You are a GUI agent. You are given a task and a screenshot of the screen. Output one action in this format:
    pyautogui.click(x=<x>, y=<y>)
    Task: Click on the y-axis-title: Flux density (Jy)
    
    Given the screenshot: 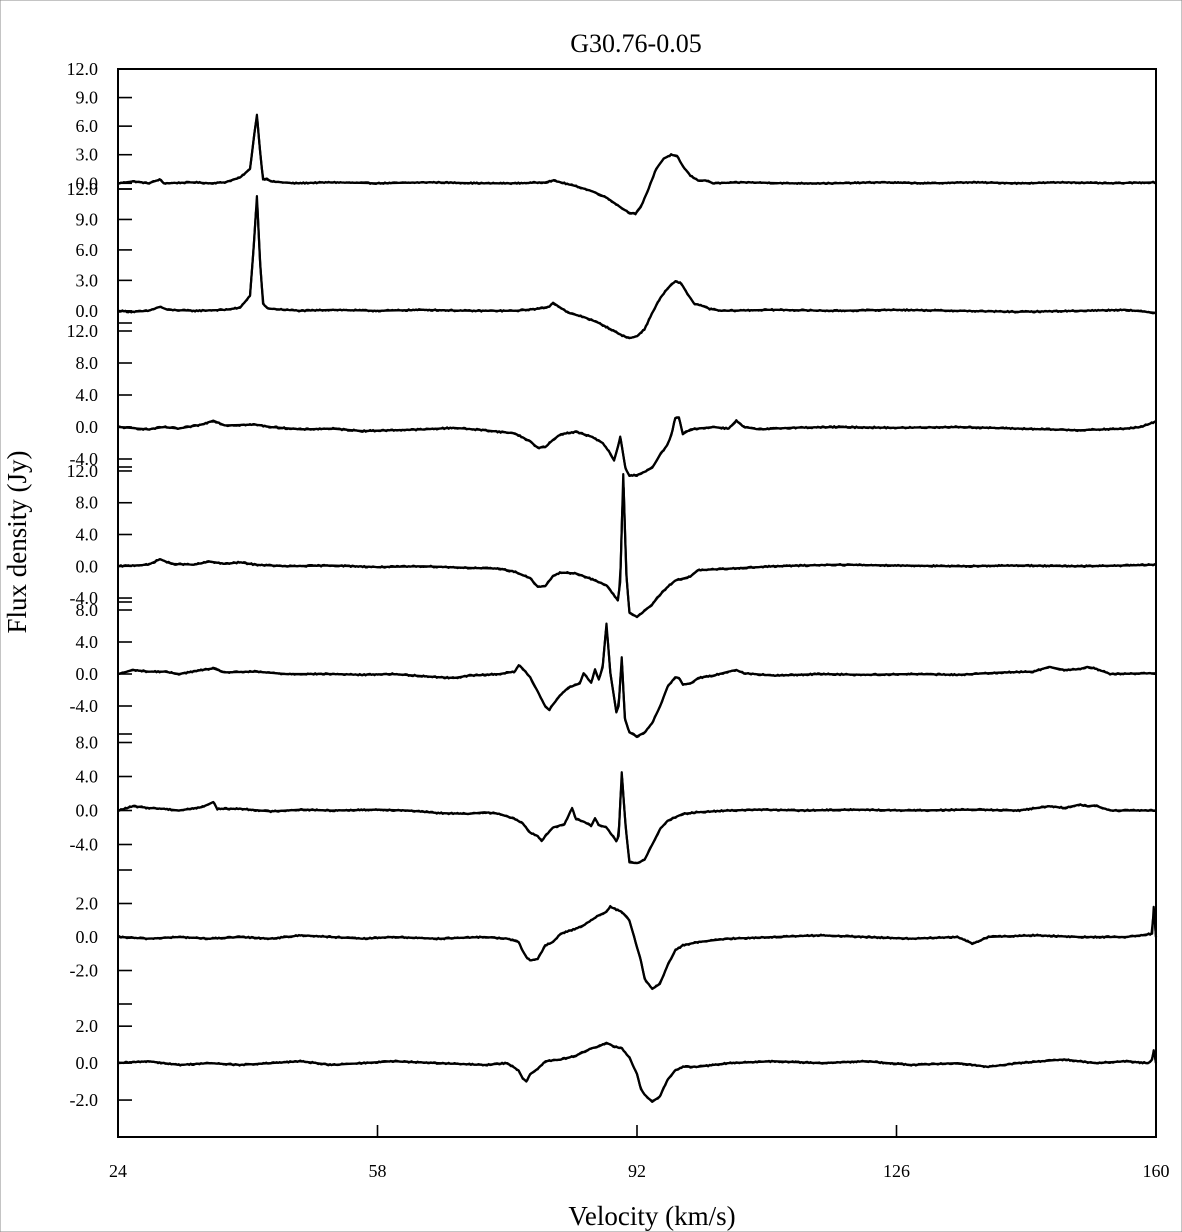 What is the action you would take?
    pyautogui.click(x=17, y=541)
    